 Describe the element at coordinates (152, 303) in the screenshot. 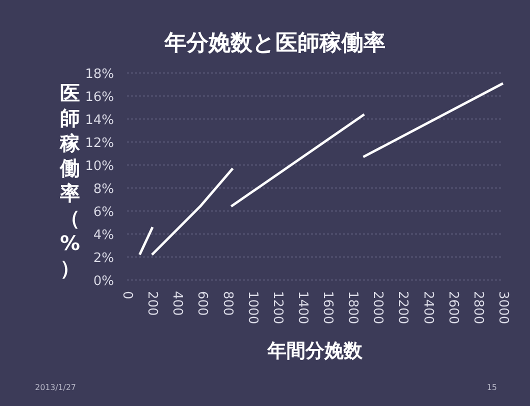

I see `x-tick-label: 200` at that location.